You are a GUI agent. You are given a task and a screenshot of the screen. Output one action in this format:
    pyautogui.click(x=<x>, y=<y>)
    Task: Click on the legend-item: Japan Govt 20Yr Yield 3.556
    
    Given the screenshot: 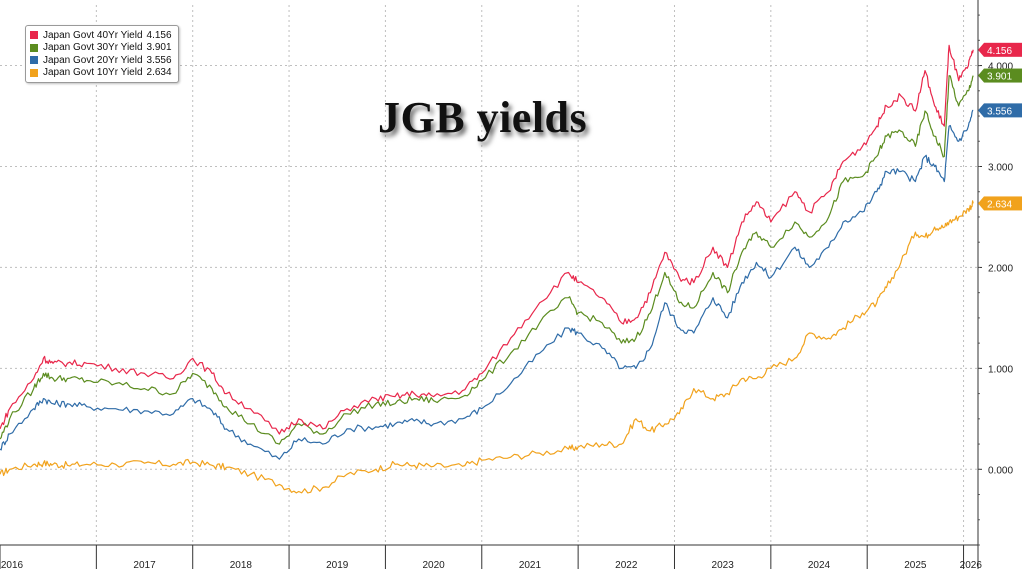 What is the action you would take?
    pyautogui.click(x=101, y=60)
    